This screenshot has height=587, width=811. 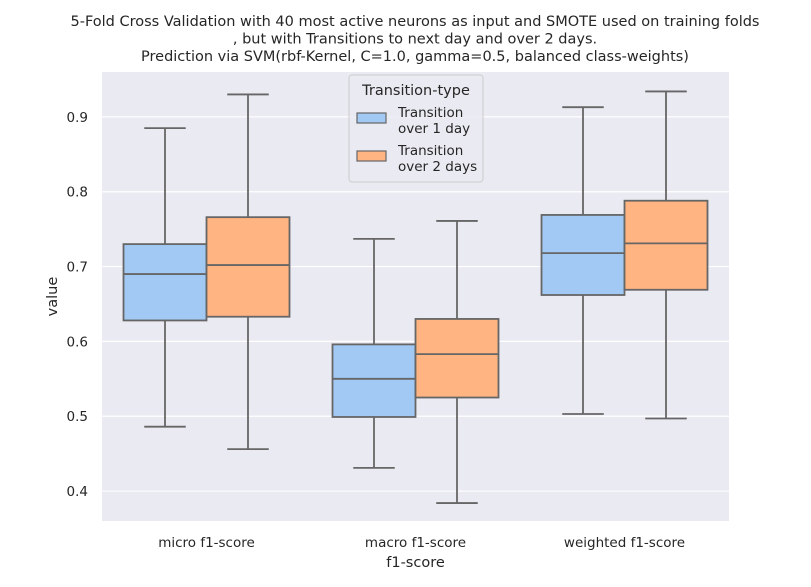 What do you see at coordinates (77, 193) in the screenshot?
I see `y-tick-label: 0.8` at bounding box center [77, 193].